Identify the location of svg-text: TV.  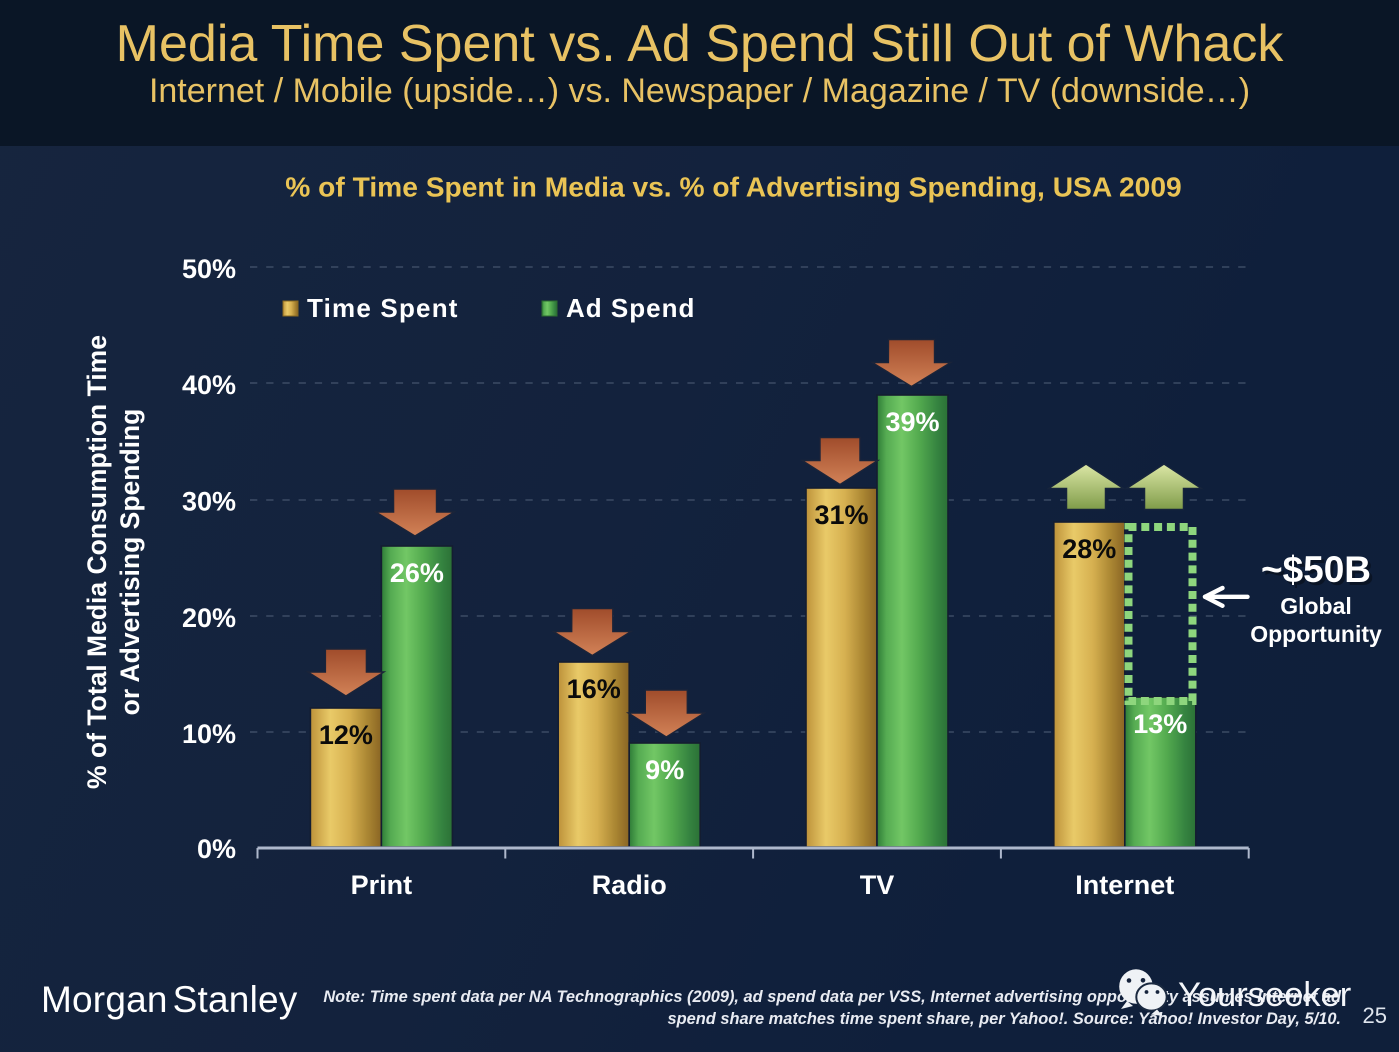
(877, 885).